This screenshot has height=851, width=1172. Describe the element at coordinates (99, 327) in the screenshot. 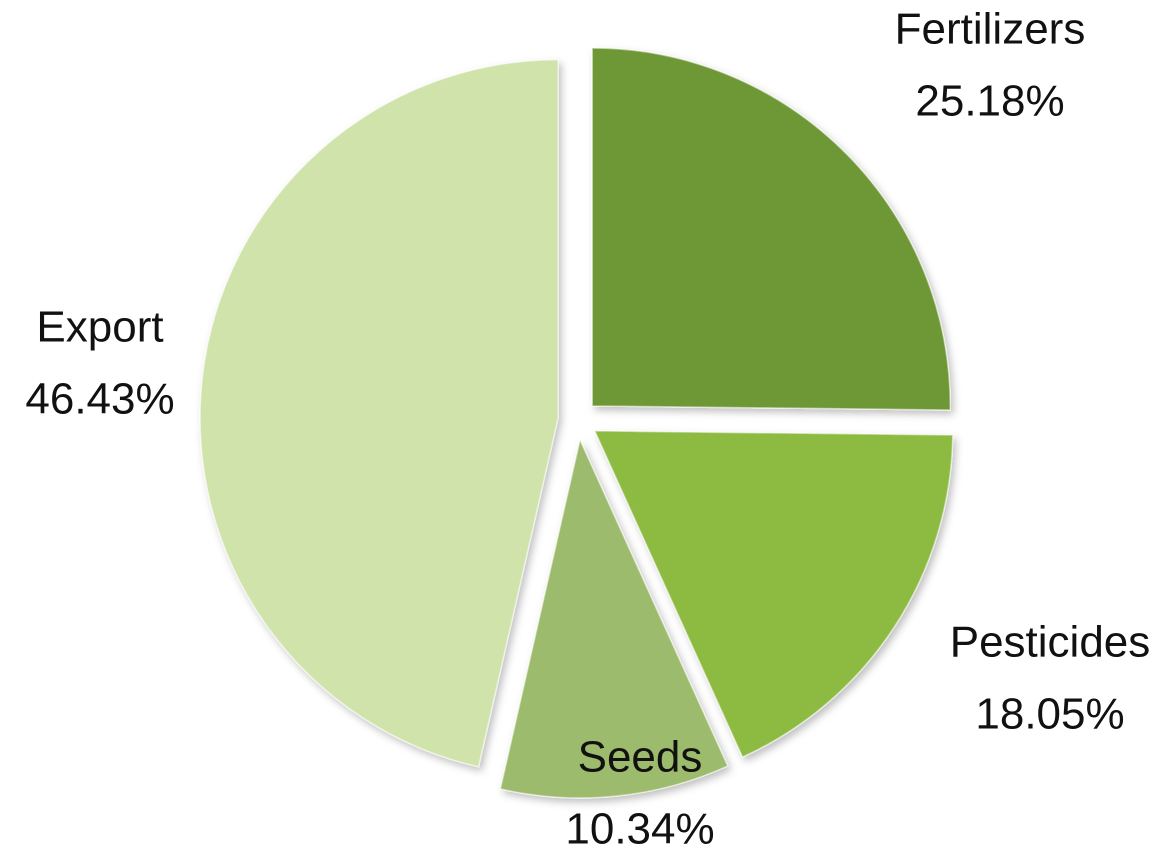

I see `slice-label: Export` at that location.